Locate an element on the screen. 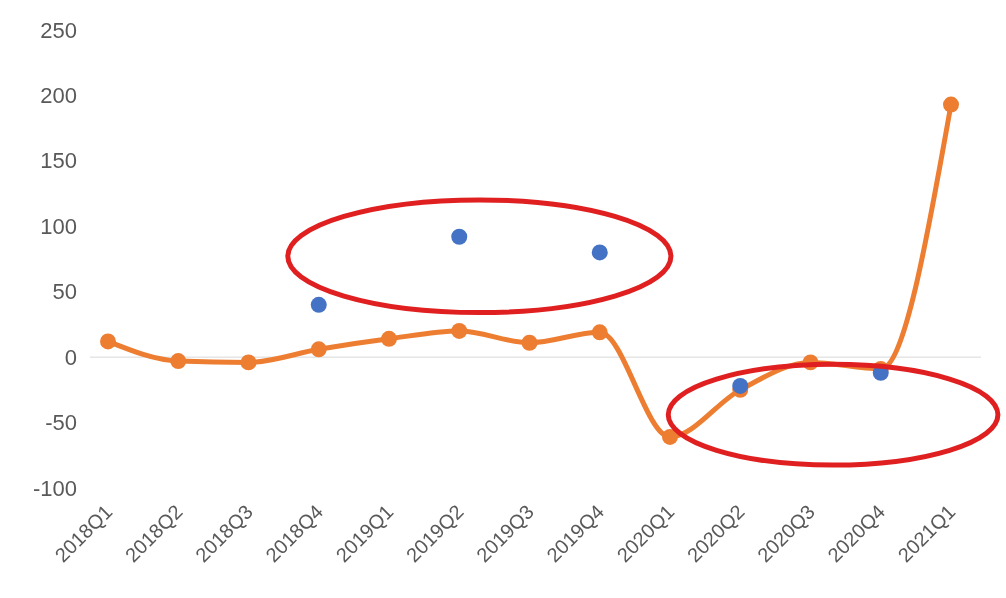 The image size is (1006, 598). y-tick-label: -50 is located at coordinates (61, 423).